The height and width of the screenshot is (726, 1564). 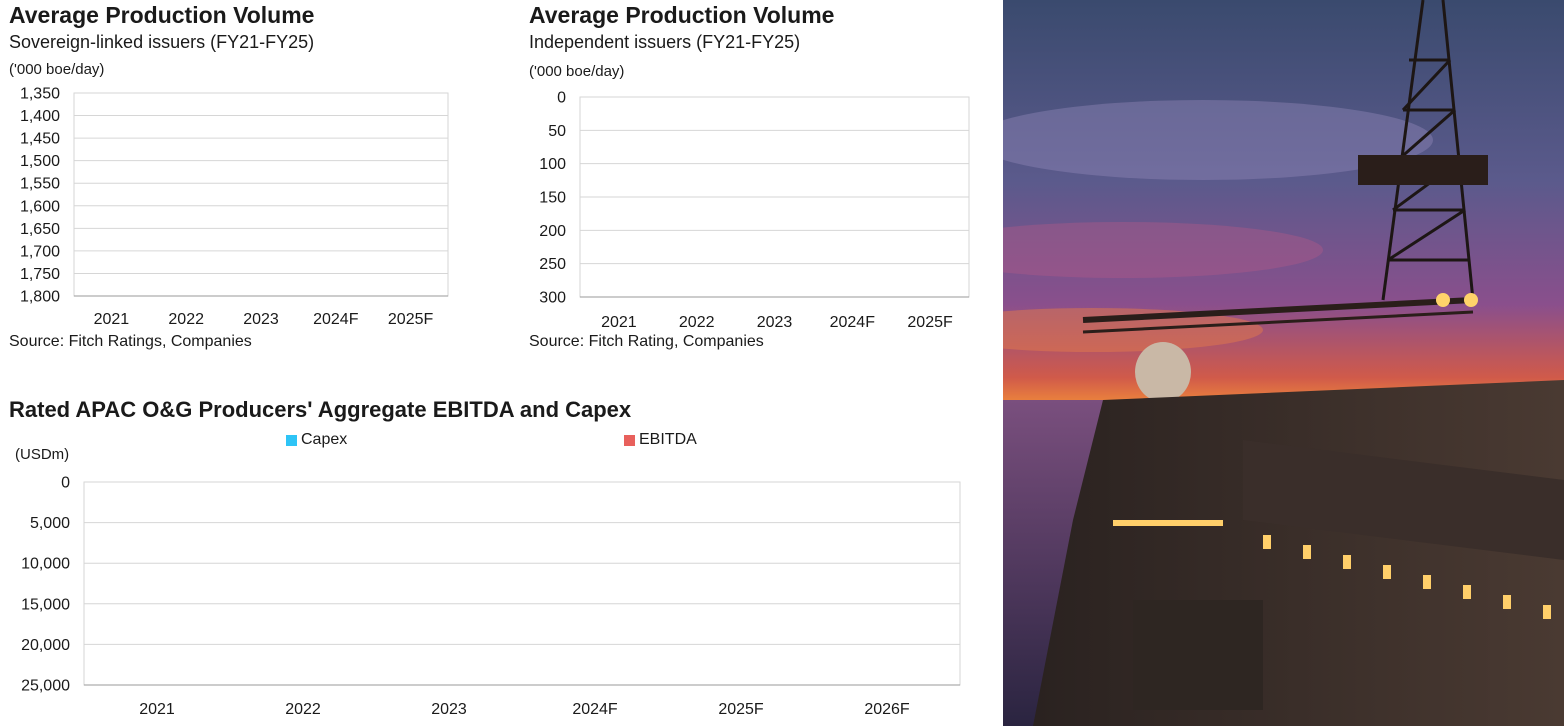 What do you see at coordinates (629, 440) in the screenshot?
I see `legend-ebitda-swatch` at bounding box center [629, 440].